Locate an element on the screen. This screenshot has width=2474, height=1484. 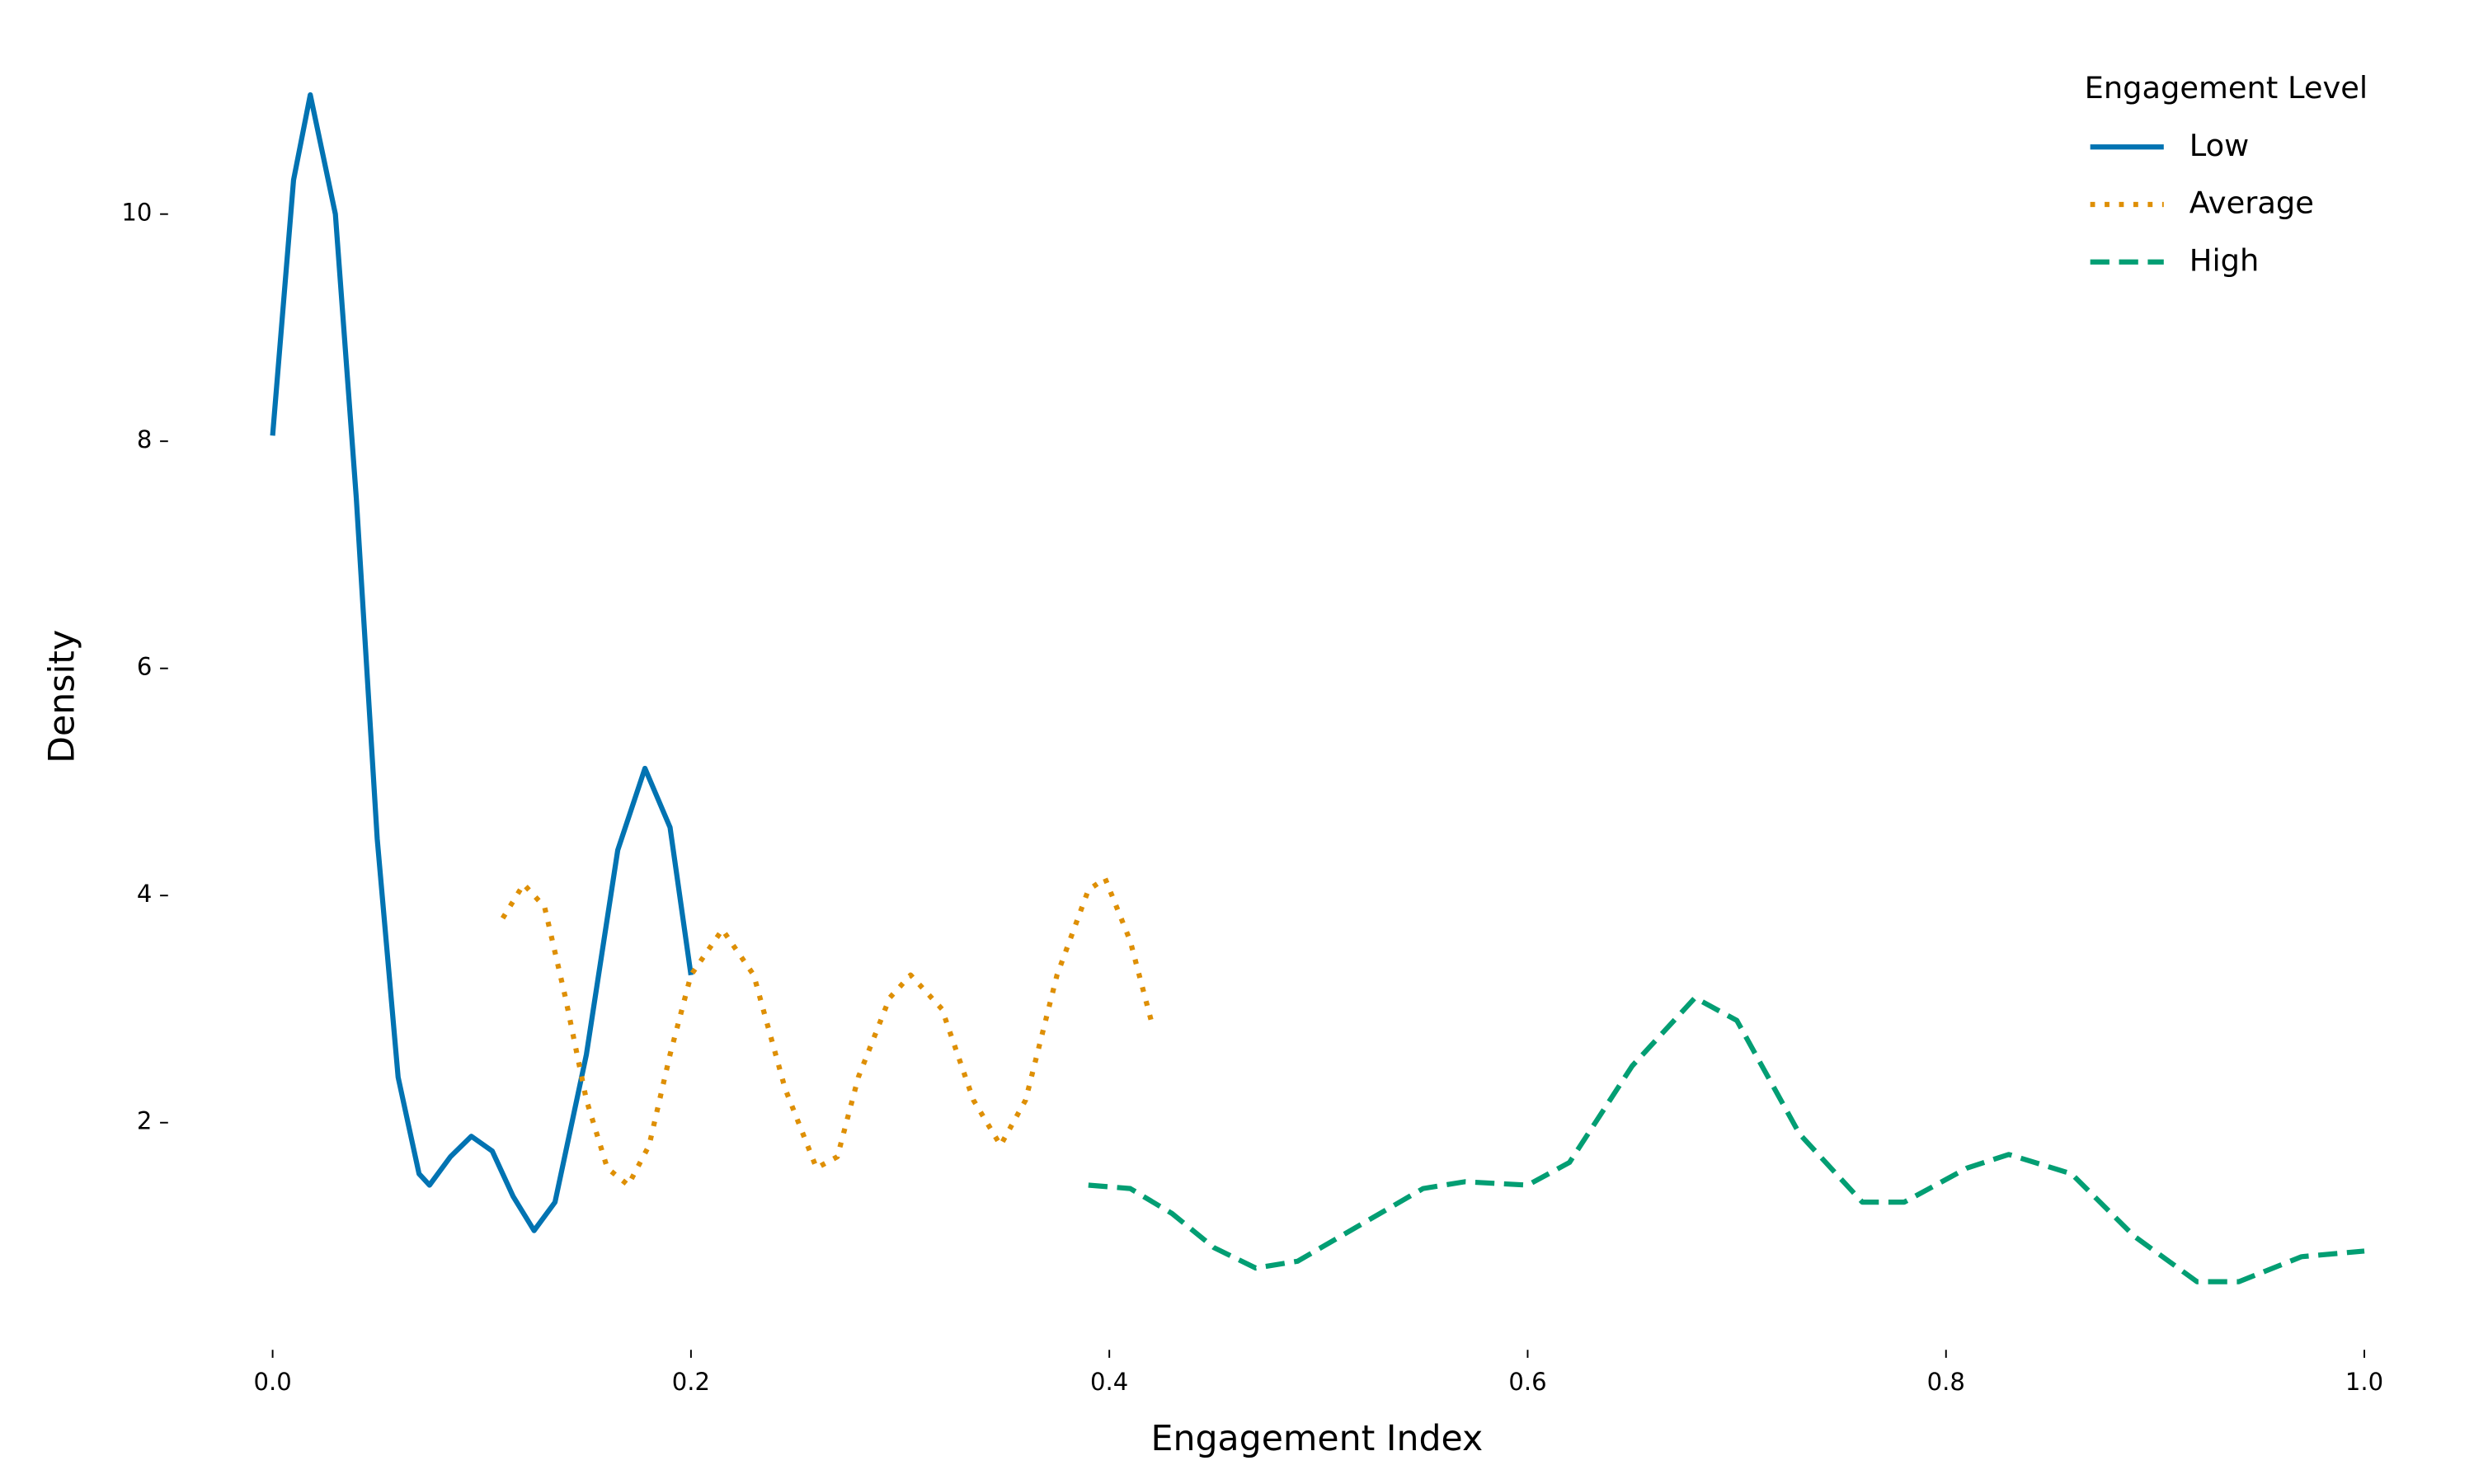
x-tick-label: 0.0 is located at coordinates (272, 1382).